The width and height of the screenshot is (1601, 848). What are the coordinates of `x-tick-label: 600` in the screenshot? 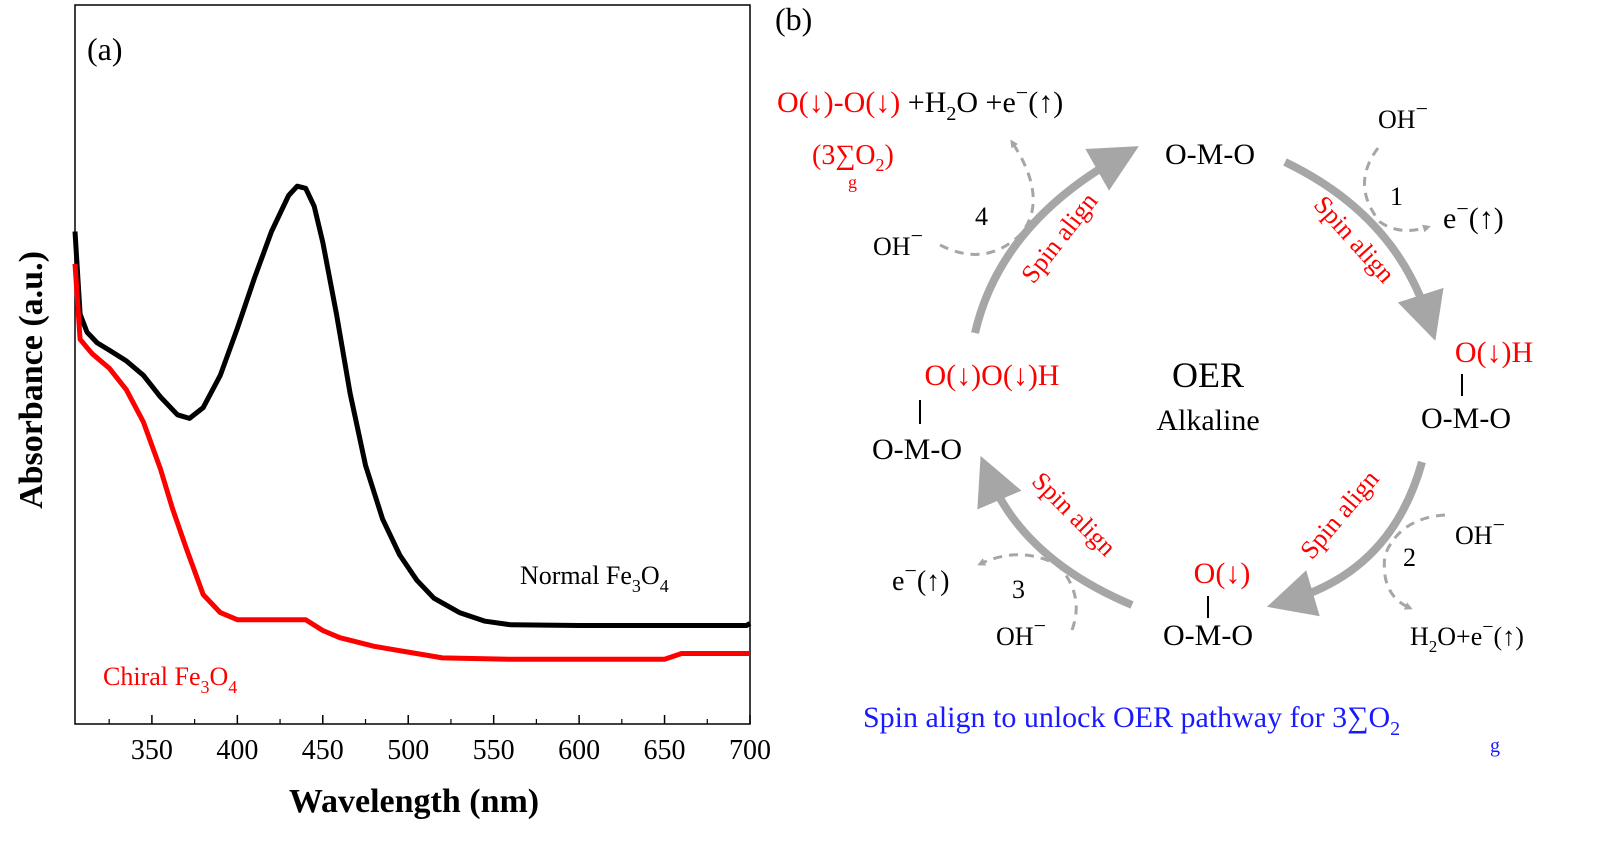 It's located at (579, 750).